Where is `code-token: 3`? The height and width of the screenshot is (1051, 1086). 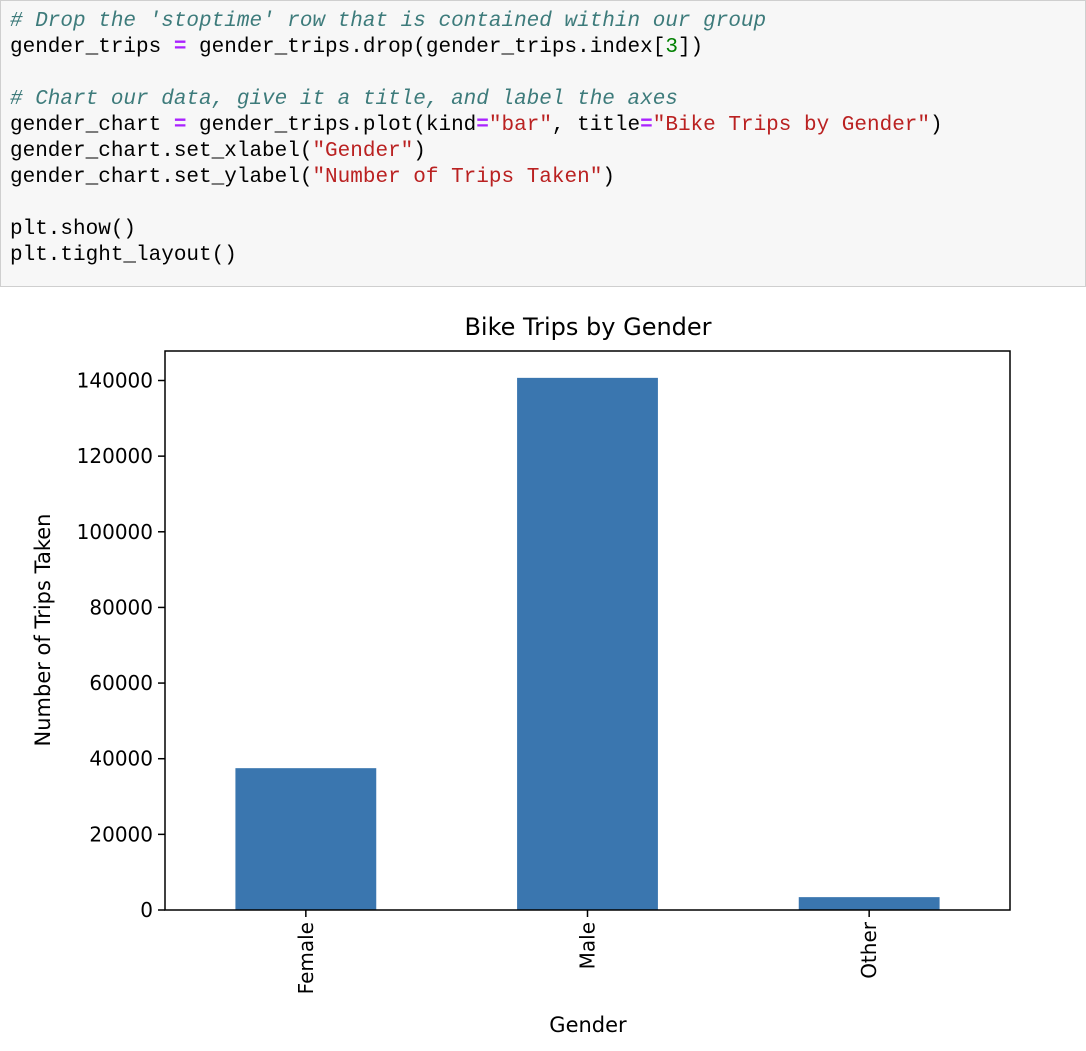 code-token: 3 is located at coordinates (671, 47).